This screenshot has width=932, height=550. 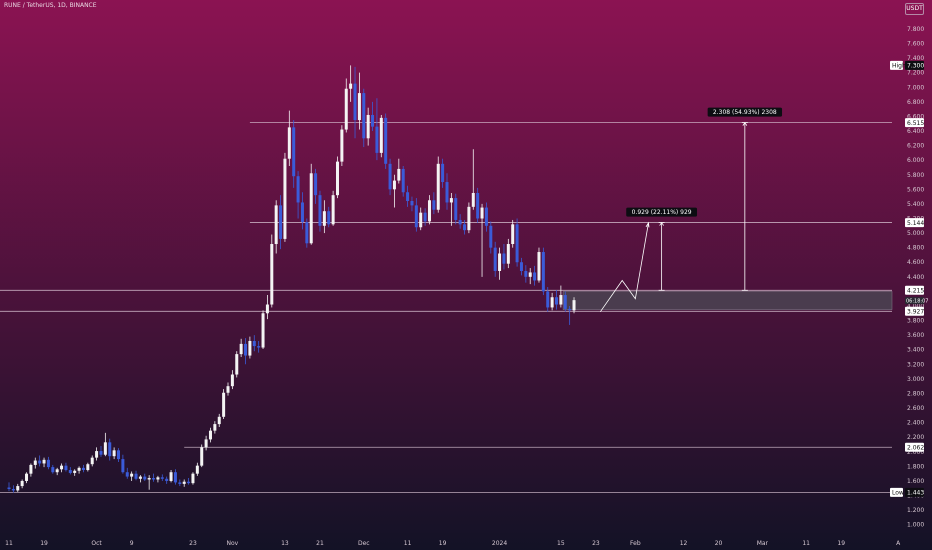 I want to click on x-tick-label: 12, so click(x=684, y=543).